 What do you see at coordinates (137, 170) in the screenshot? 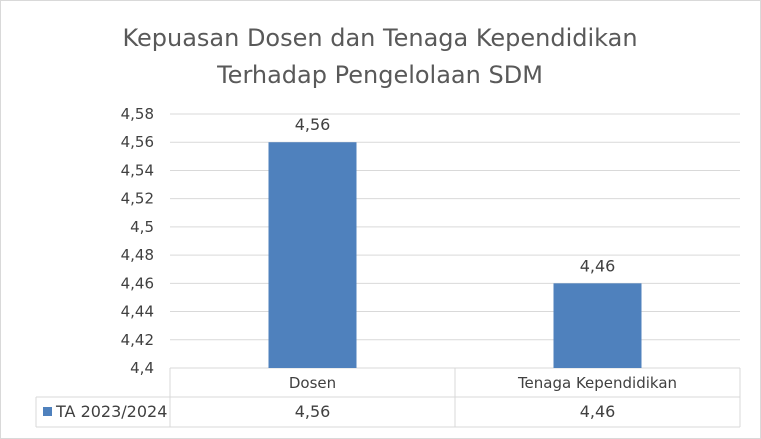
I see `y-tick-label: 4,54` at bounding box center [137, 170].